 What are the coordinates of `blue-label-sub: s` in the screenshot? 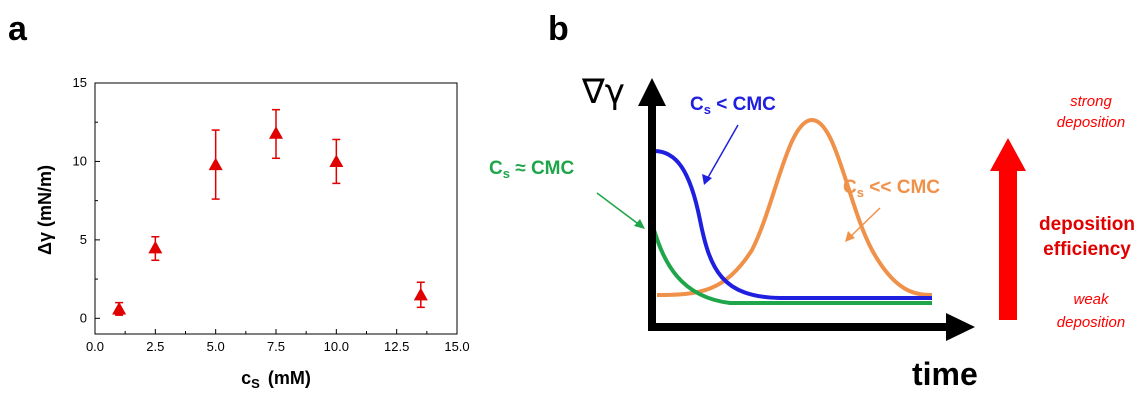 It's located at (707, 109).